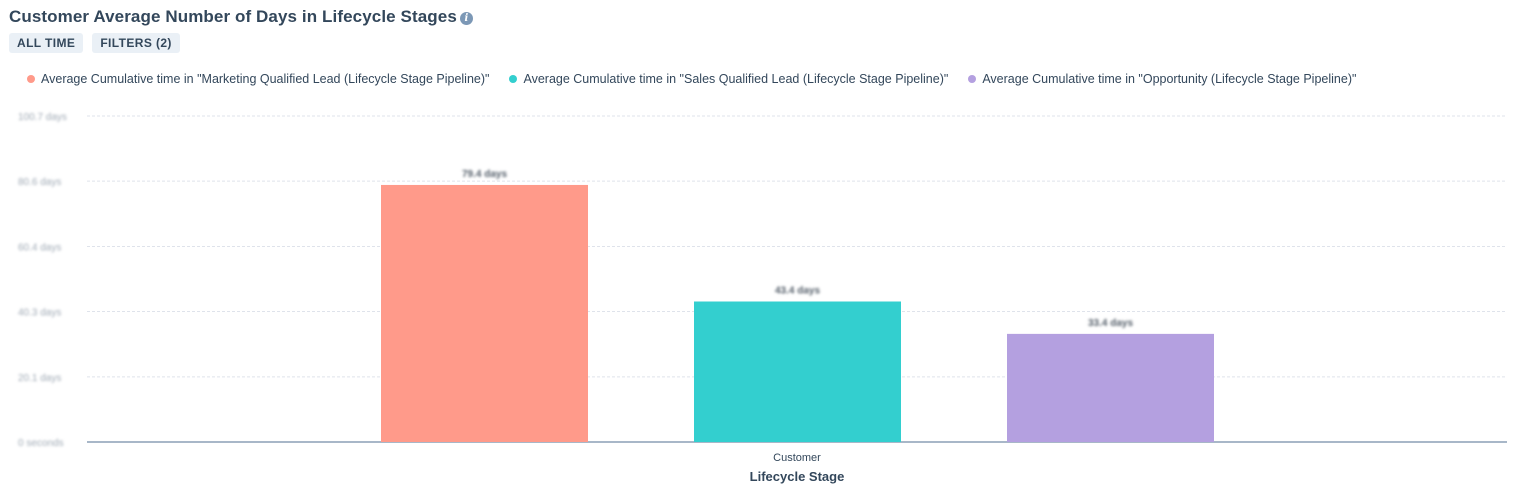  What do you see at coordinates (1110, 387) in the screenshot?
I see `bar-opp` at bounding box center [1110, 387].